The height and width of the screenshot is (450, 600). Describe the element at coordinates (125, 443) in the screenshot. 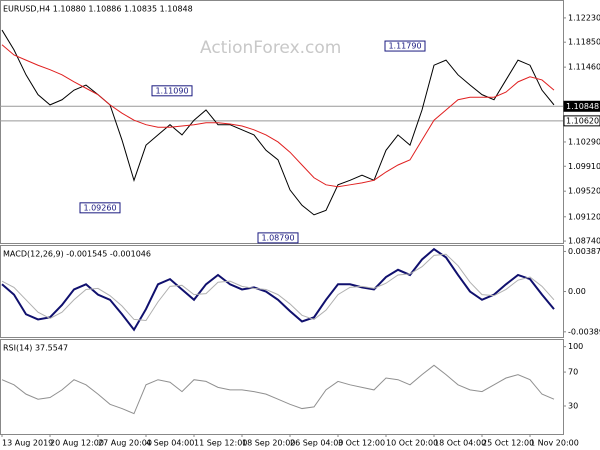

I see `x-tick-label: 27 Aug 20:00` at that location.